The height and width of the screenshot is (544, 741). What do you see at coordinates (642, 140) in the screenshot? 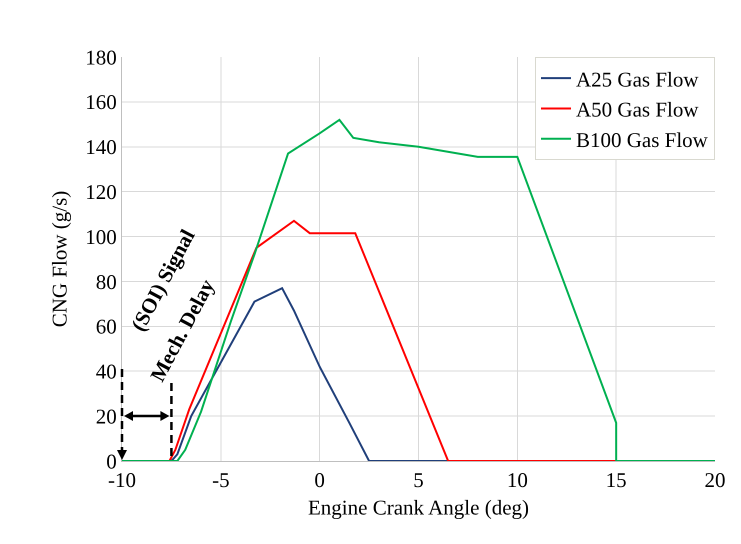
I see `legend-label: B100 Gas Flow` at bounding box center [642, 140].